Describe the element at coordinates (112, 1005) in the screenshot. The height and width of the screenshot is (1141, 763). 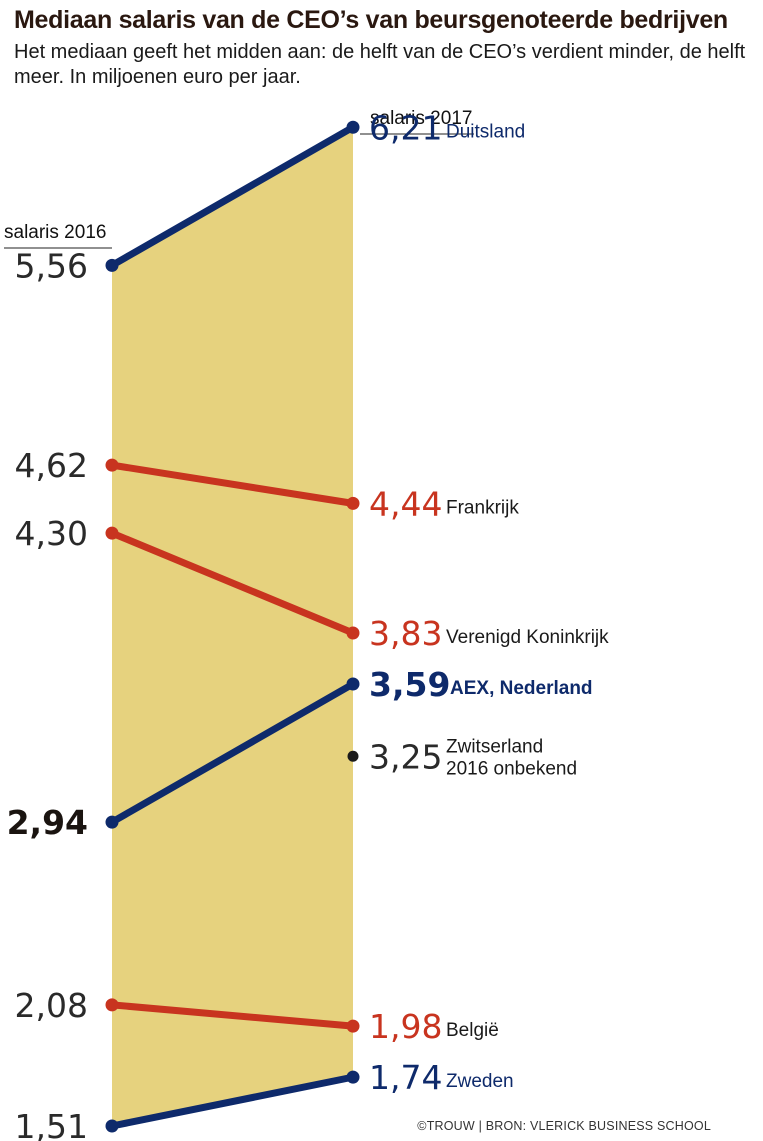
I see `point-2016-belgie` at that location.